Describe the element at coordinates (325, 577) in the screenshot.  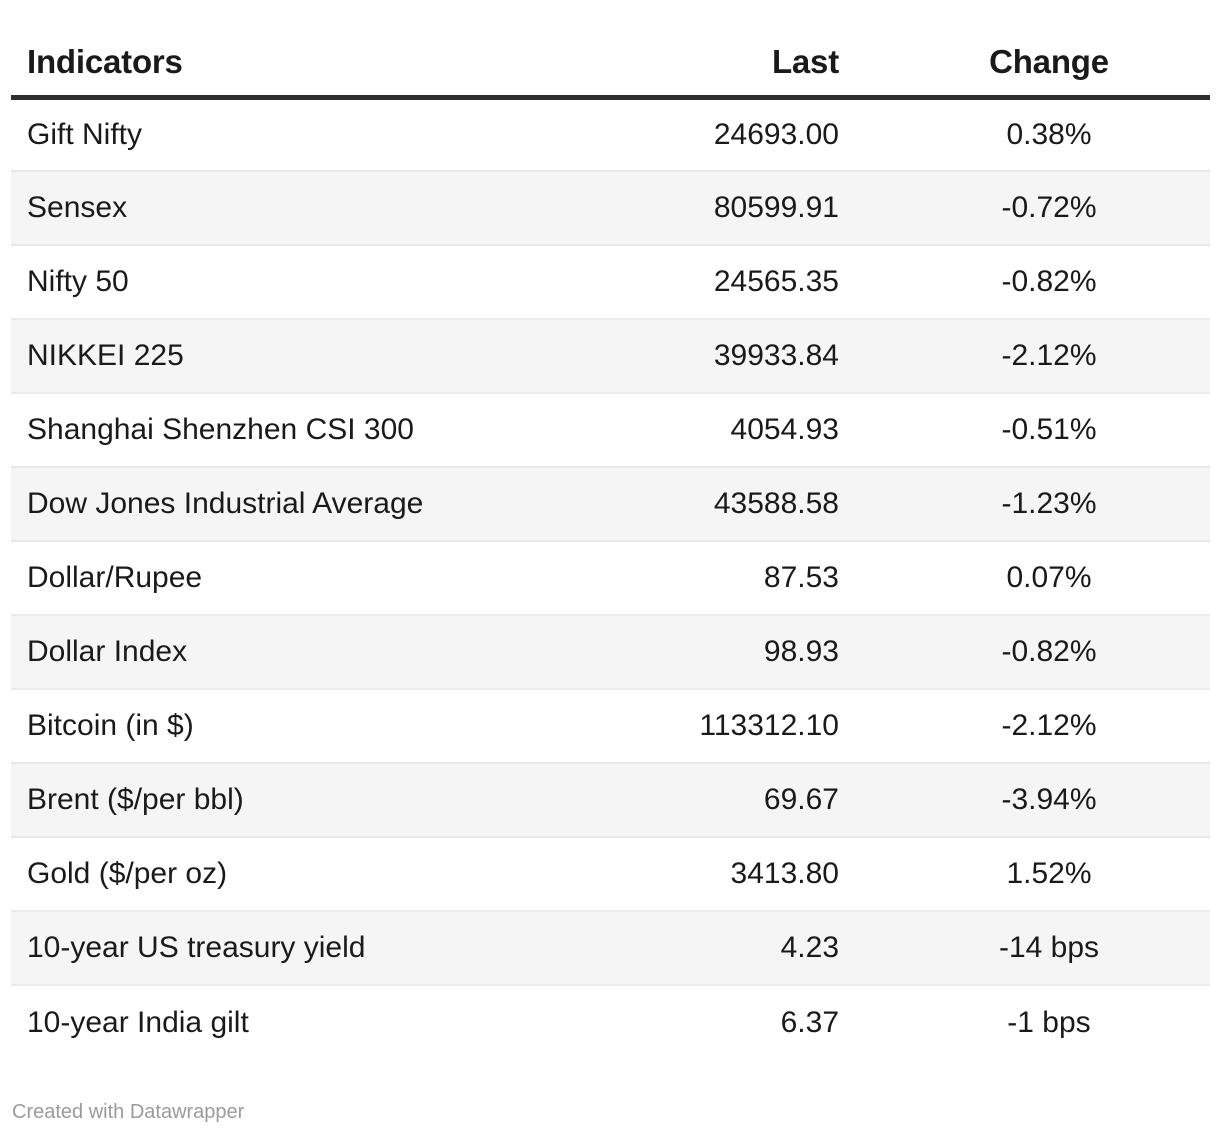
I see `cell-indicator: Dollar/Rupee` at that location.